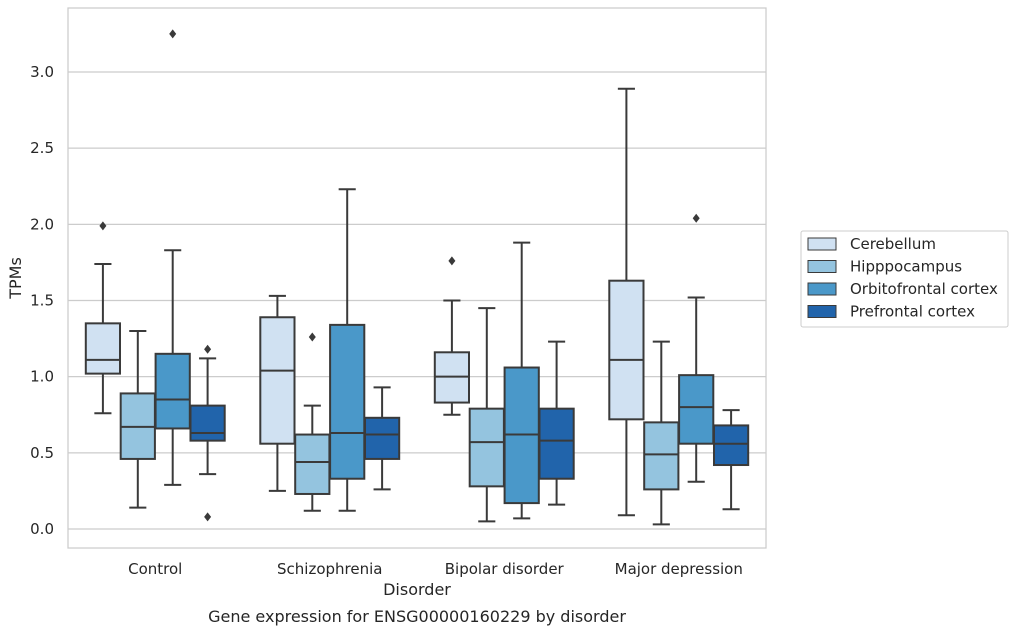 The image size is (1018, 634). What do you see at coordinates (15, 278) in the screenshot?
I see `y-axis-title: TPMs` at bounding box center [15, 278].